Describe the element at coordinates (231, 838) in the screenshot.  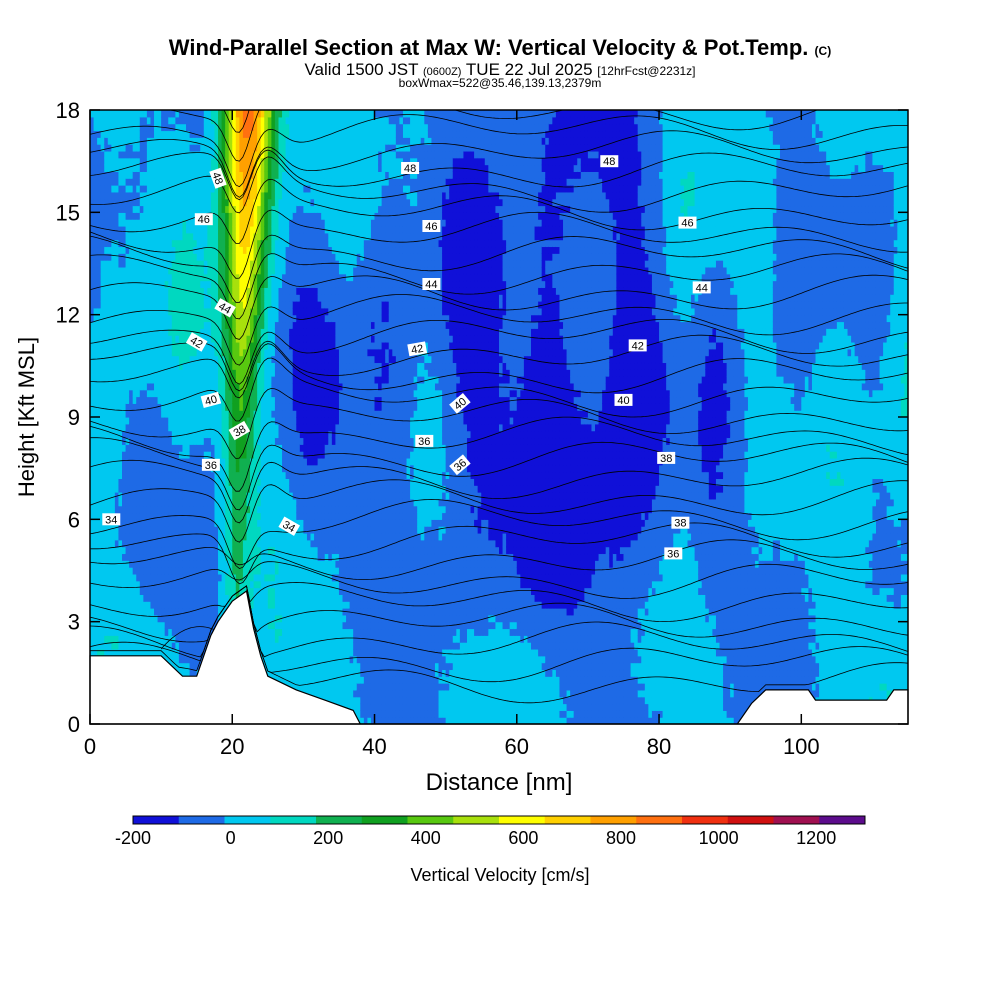
I see `colorbar-tick-label: 0` at that location.